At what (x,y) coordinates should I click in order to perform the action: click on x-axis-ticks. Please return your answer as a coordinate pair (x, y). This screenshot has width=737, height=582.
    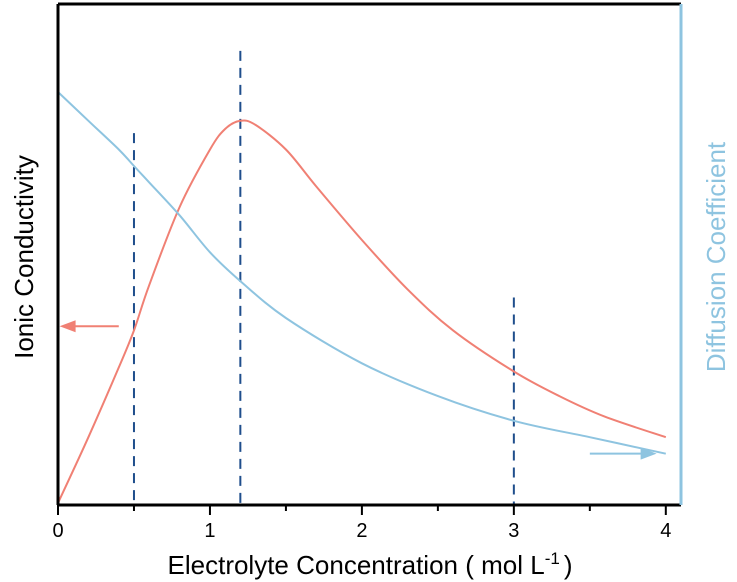
    Looking at the image, I should click on (362, 510).